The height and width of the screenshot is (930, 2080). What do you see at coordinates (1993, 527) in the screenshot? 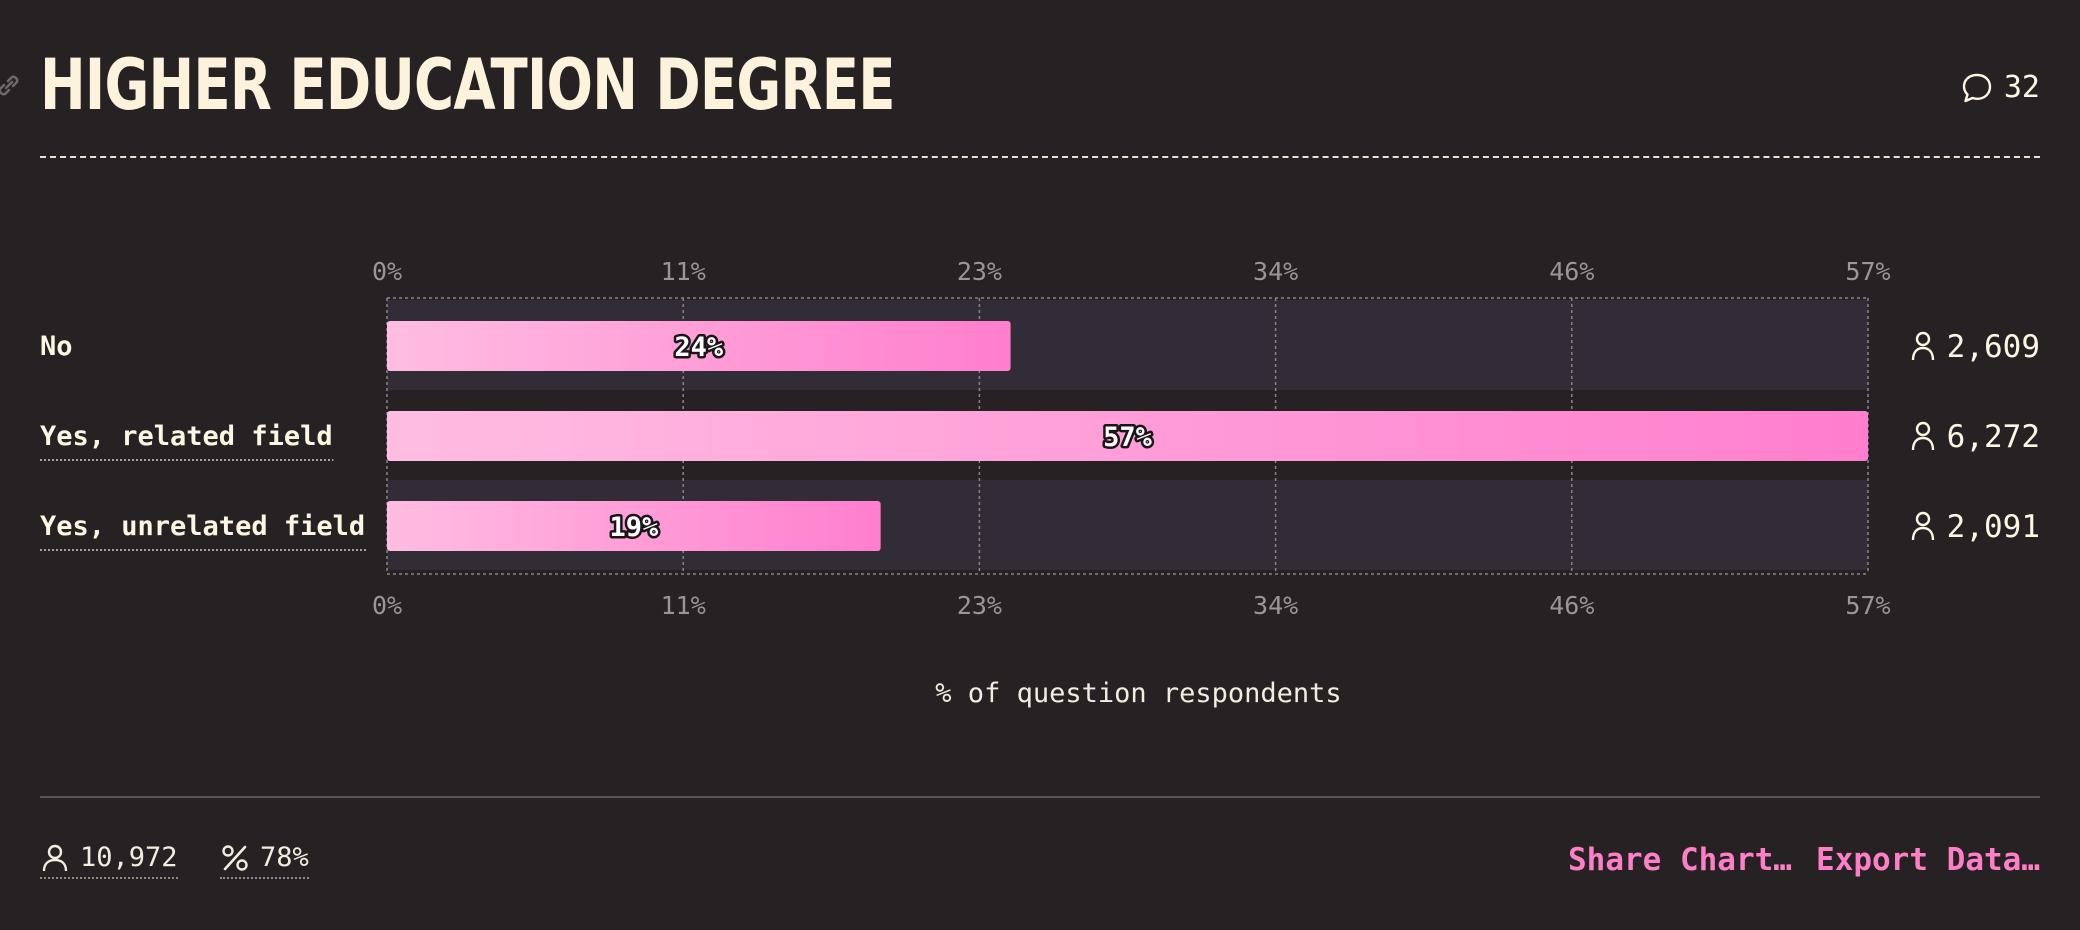
I see `respondent-count: 2,091` at bounding box center [1993, 527].